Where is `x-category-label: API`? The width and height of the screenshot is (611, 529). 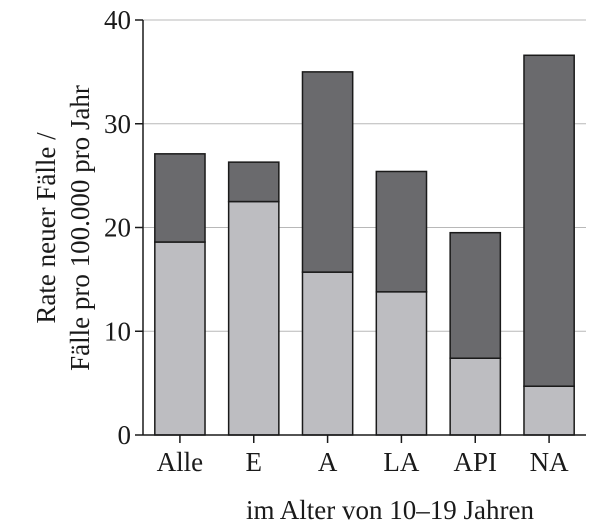 x-category-label: API is located at coordinates (475, 462).